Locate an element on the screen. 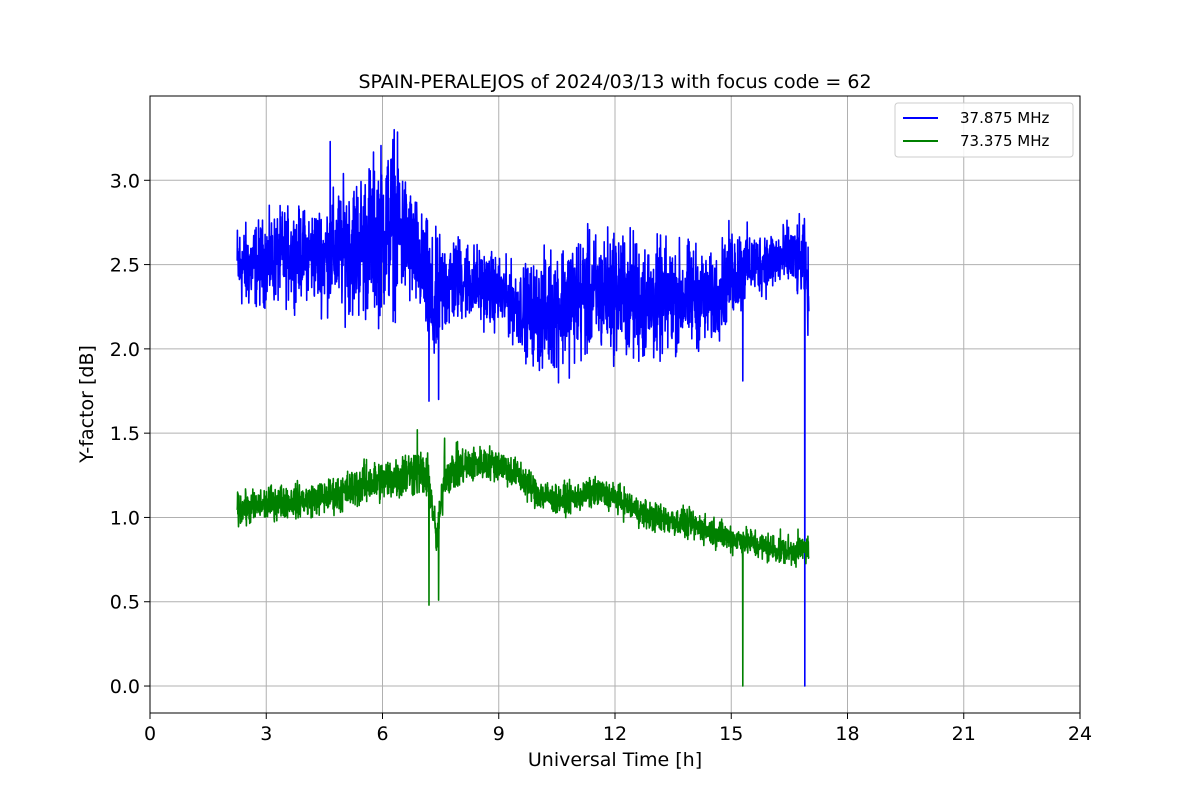 This screenshot has width=1200, height=800. legend: 37.875 MHz 73.375 MHz is located at coordinates (984, 130).